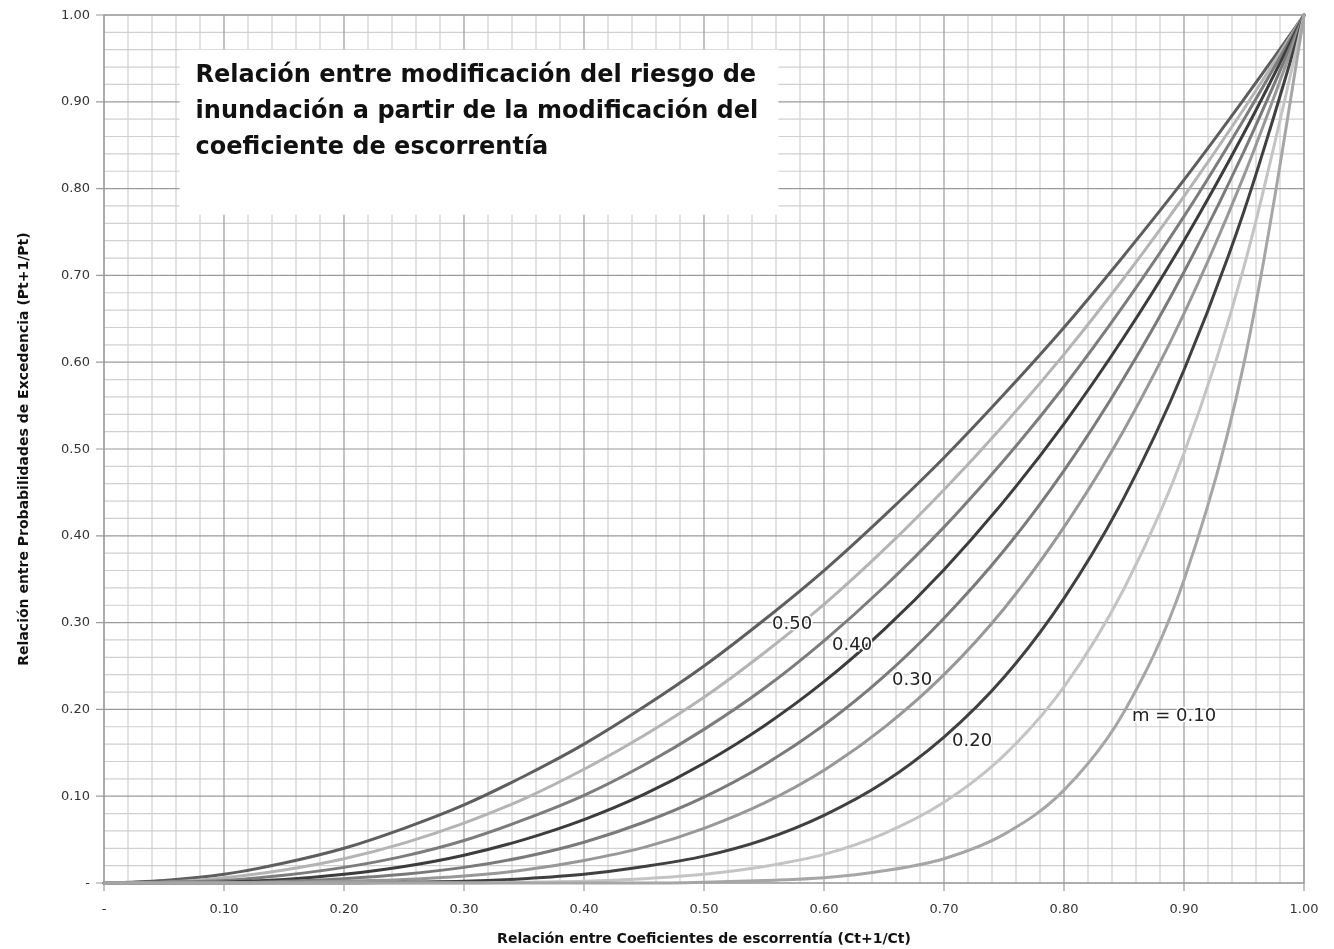 This screenshot has width=1334, height=949. I want to click on x-tick-label: 1.00, so click(1304, 908).